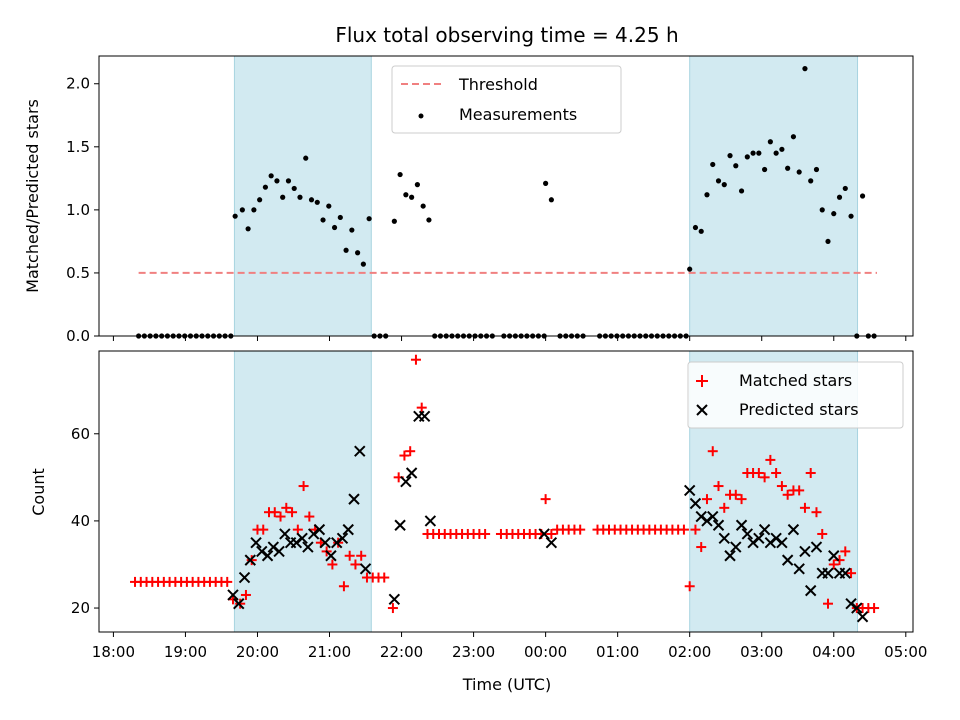  What do you see at coordinates (82, 210) in the screenshot?
I see `top-y-ticks: 0.0 0.5 1.0 1.5 2.0` at bounding box center [82, 210].